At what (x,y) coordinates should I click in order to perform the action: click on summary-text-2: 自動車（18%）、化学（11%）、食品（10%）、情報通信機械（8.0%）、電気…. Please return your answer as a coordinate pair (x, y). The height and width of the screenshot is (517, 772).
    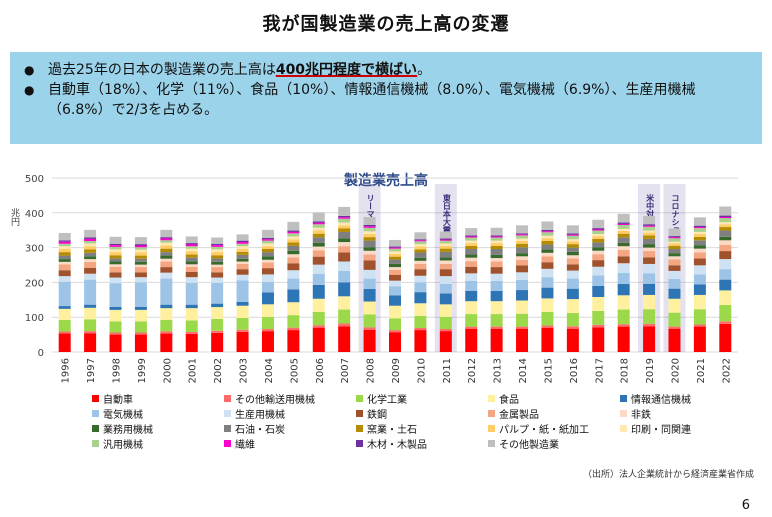
    Looking at the image, I should click on (398, 100).